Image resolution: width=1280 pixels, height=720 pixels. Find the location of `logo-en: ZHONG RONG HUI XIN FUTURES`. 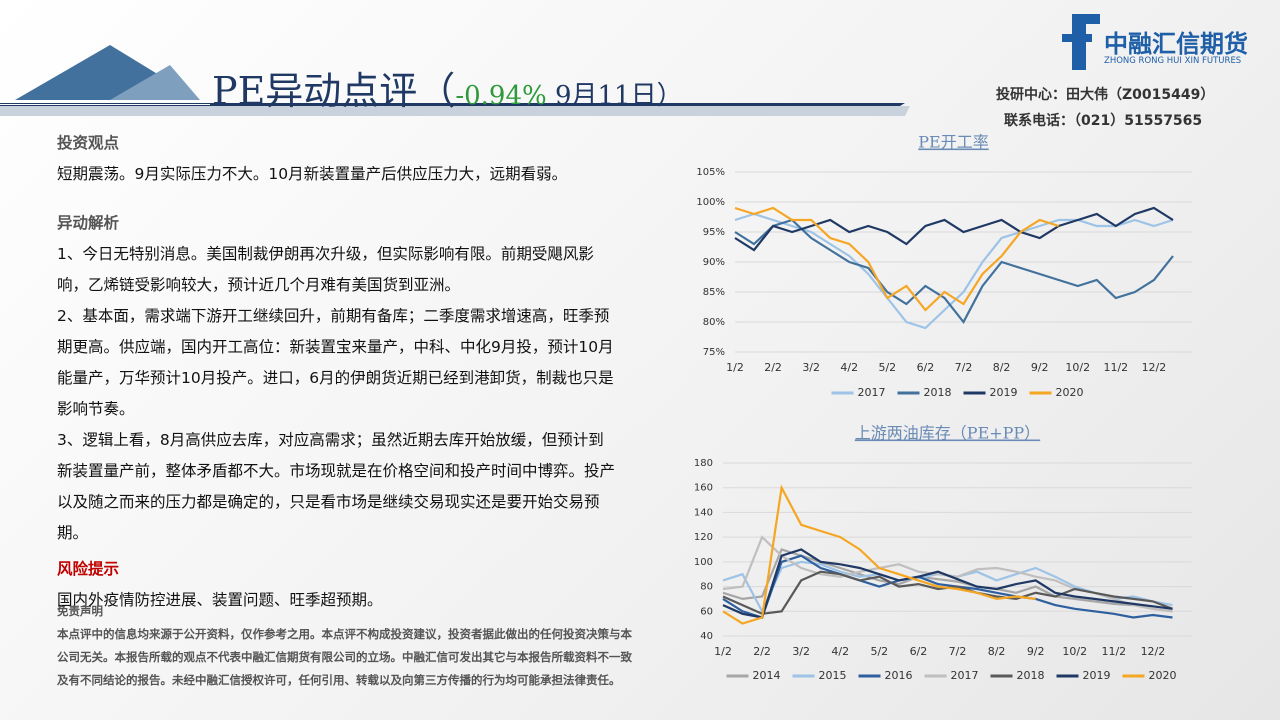

logo-en: ZHONG RONG HUI XIN FUTURES is located at coordinates (1173, 61).